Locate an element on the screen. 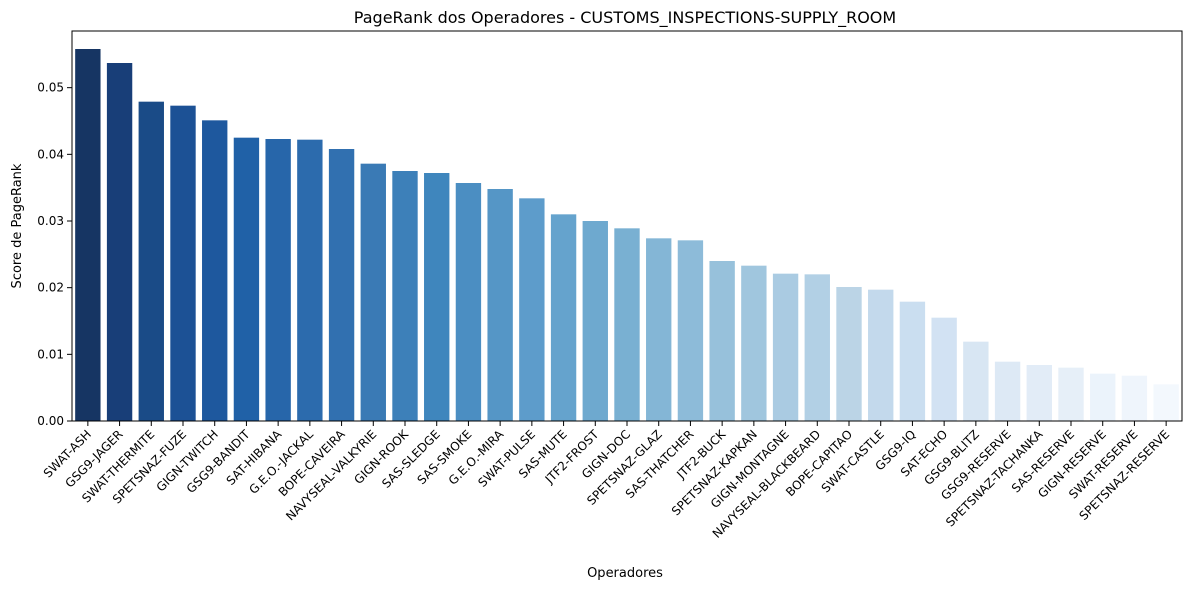  y-tick-label: 0.01 is located at coordinates (50, 354).